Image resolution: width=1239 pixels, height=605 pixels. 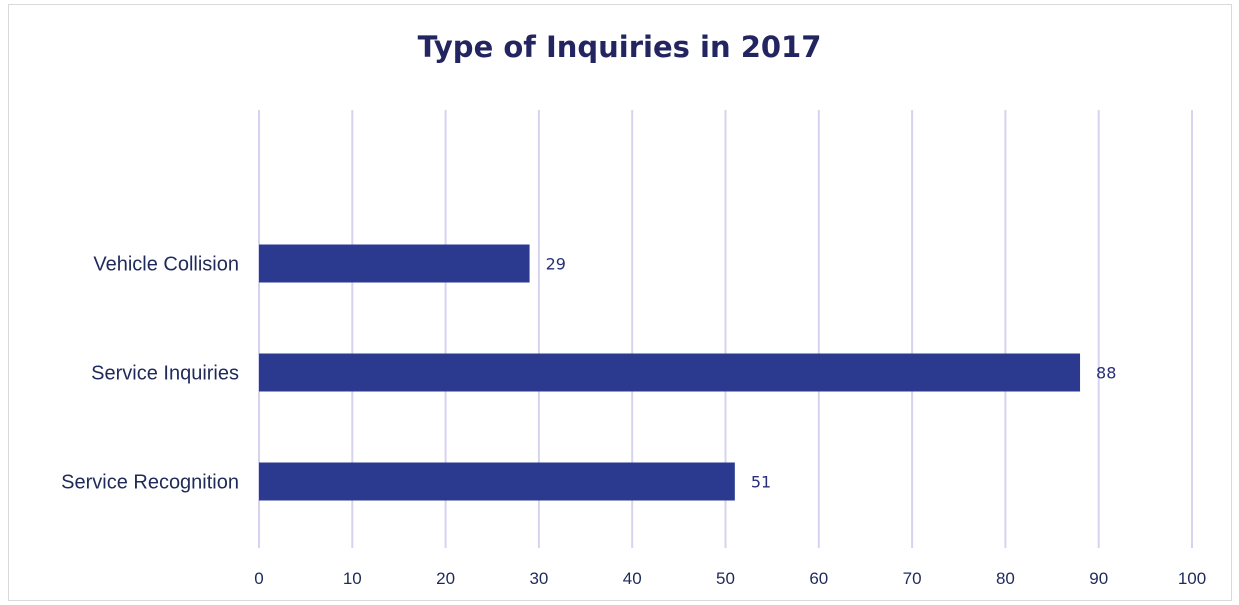 I want to click on x-tick-label-50: 50, so click(x=725, y=578).